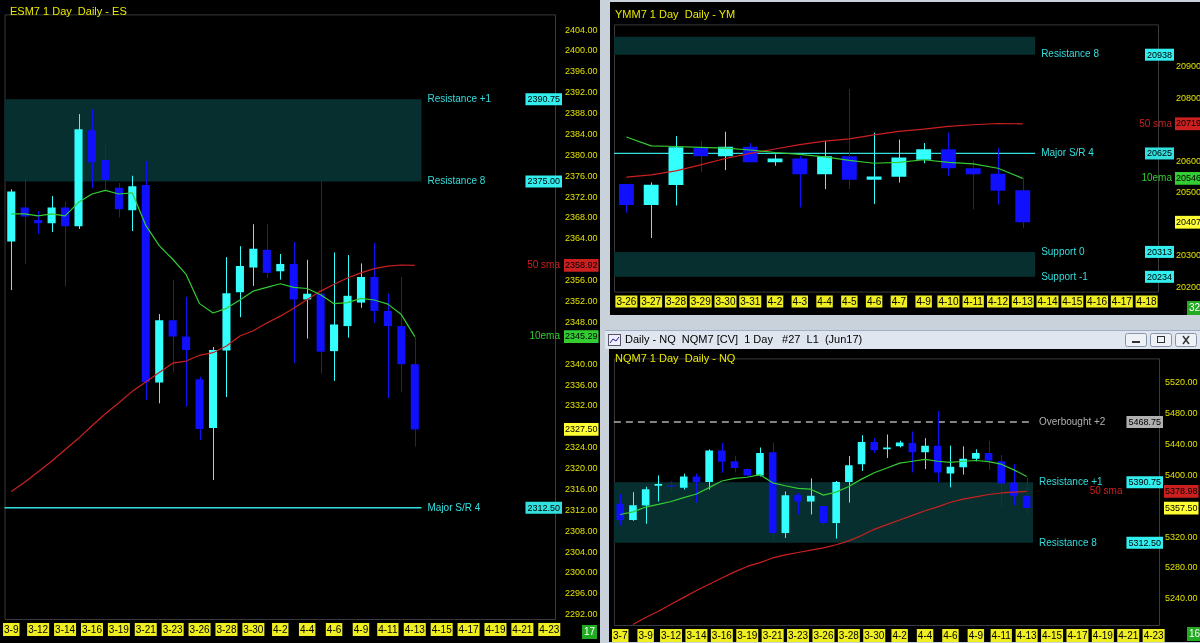 This screenshot has width=1200, height=643. I want to click on y-tick-label: 5400.00, so click(1181, 474).